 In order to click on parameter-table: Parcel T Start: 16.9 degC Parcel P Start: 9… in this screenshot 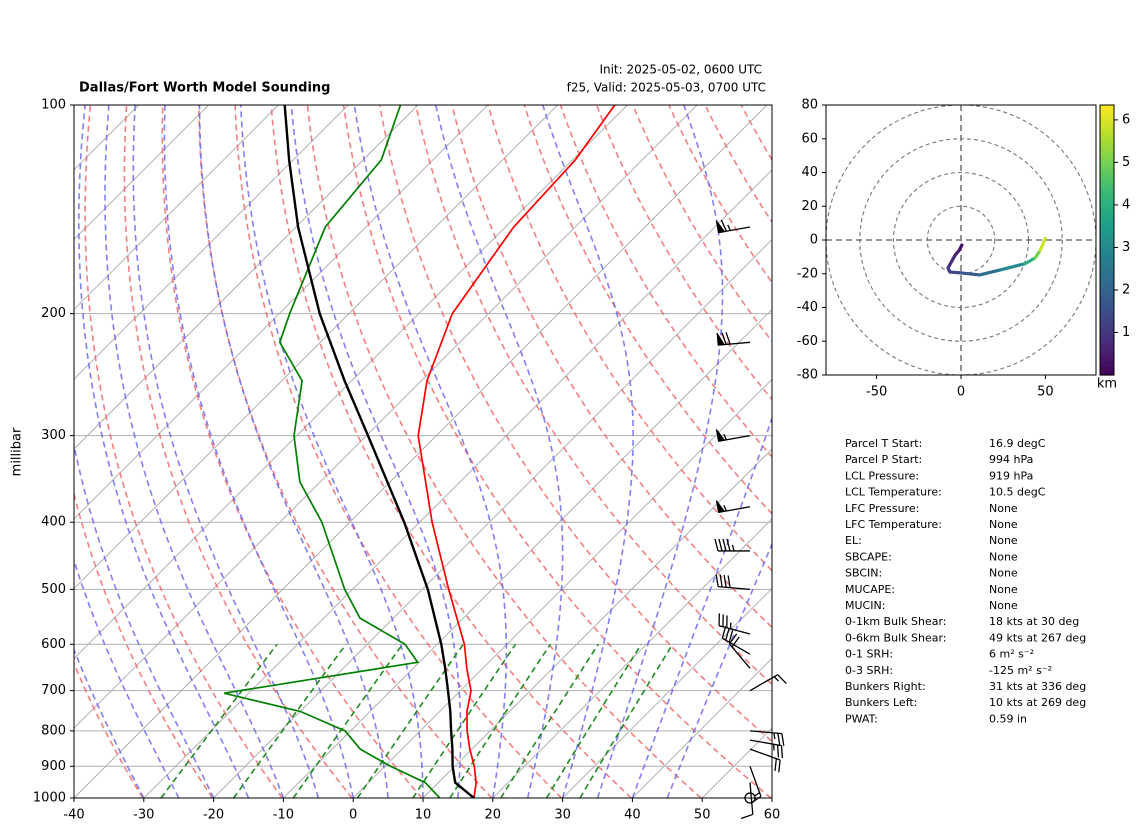, I will do `click(965, 581)`.